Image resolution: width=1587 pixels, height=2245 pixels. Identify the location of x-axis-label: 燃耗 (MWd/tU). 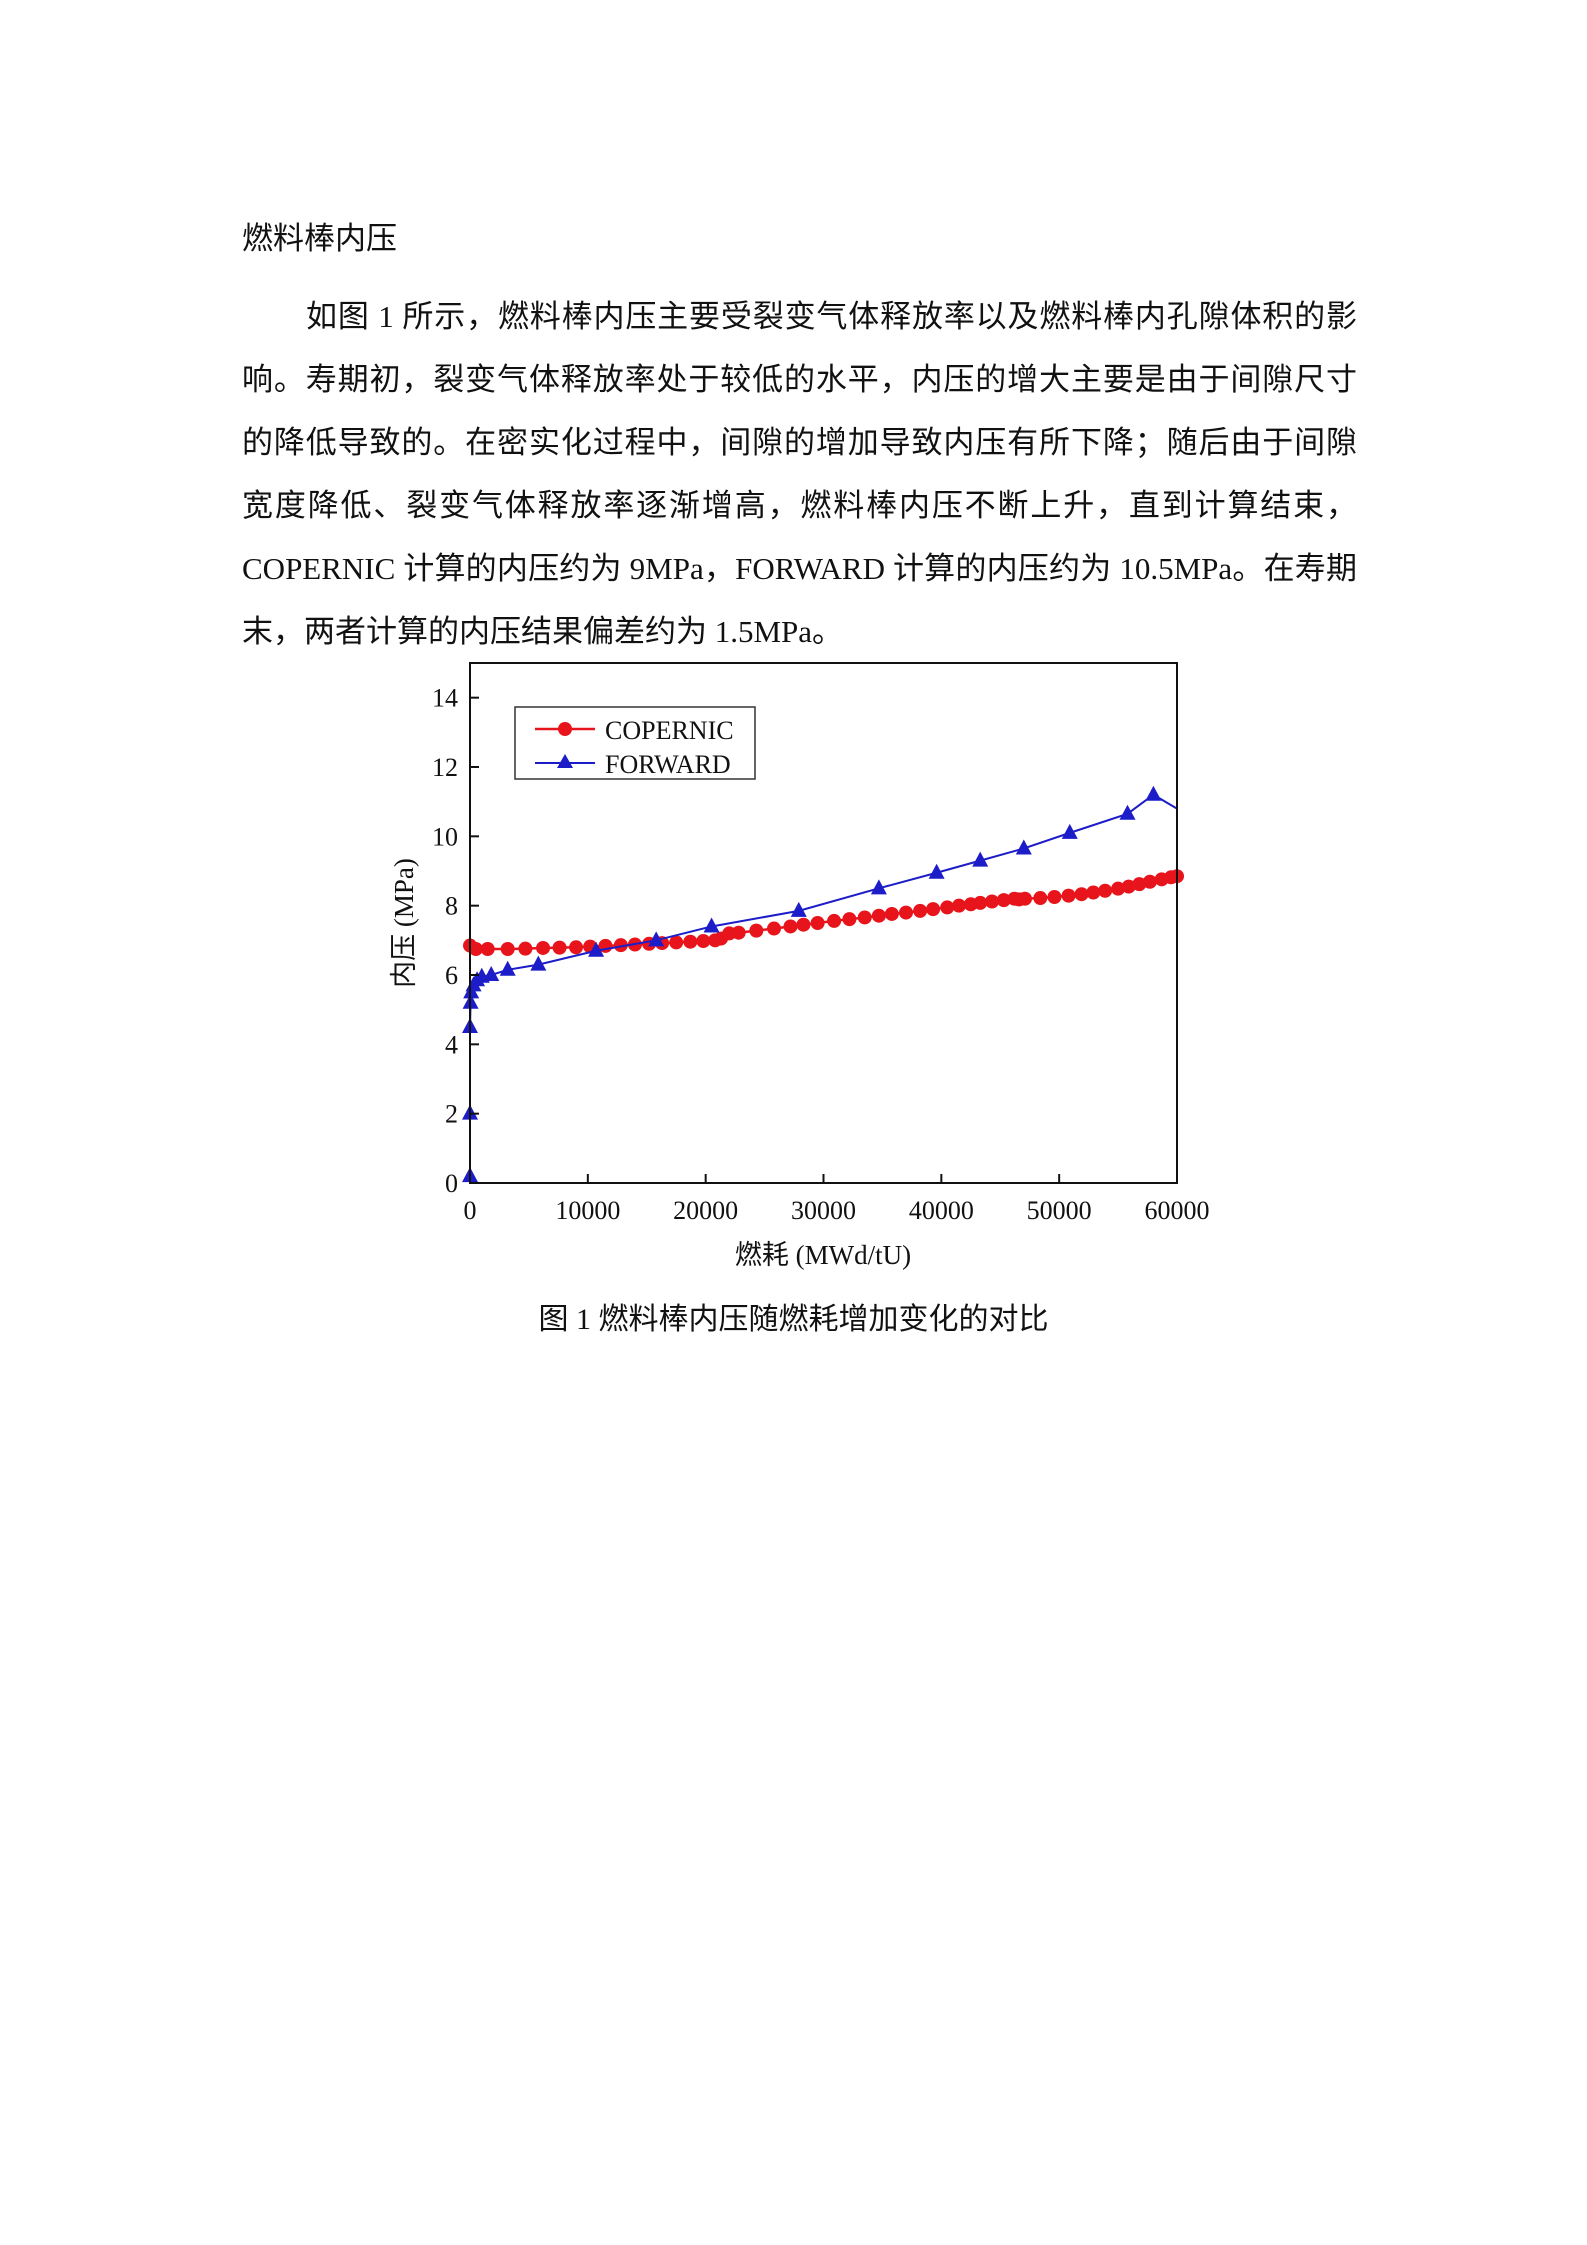
(823, 1255).